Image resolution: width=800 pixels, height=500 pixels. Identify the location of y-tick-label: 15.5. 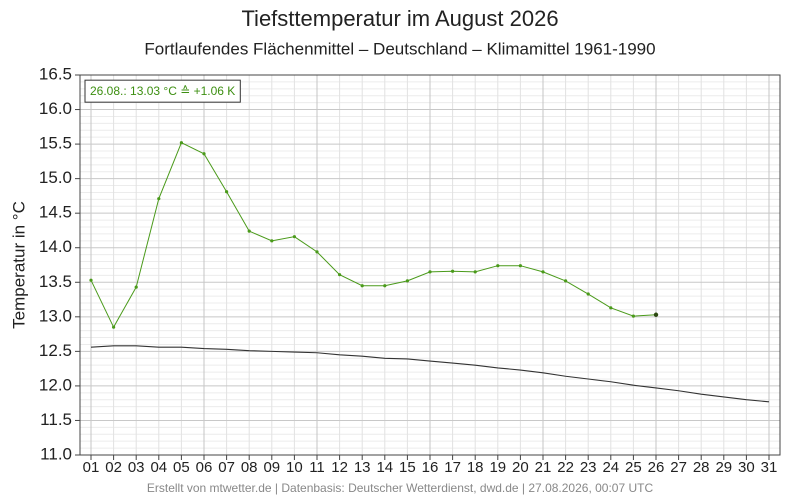
(55, 143).